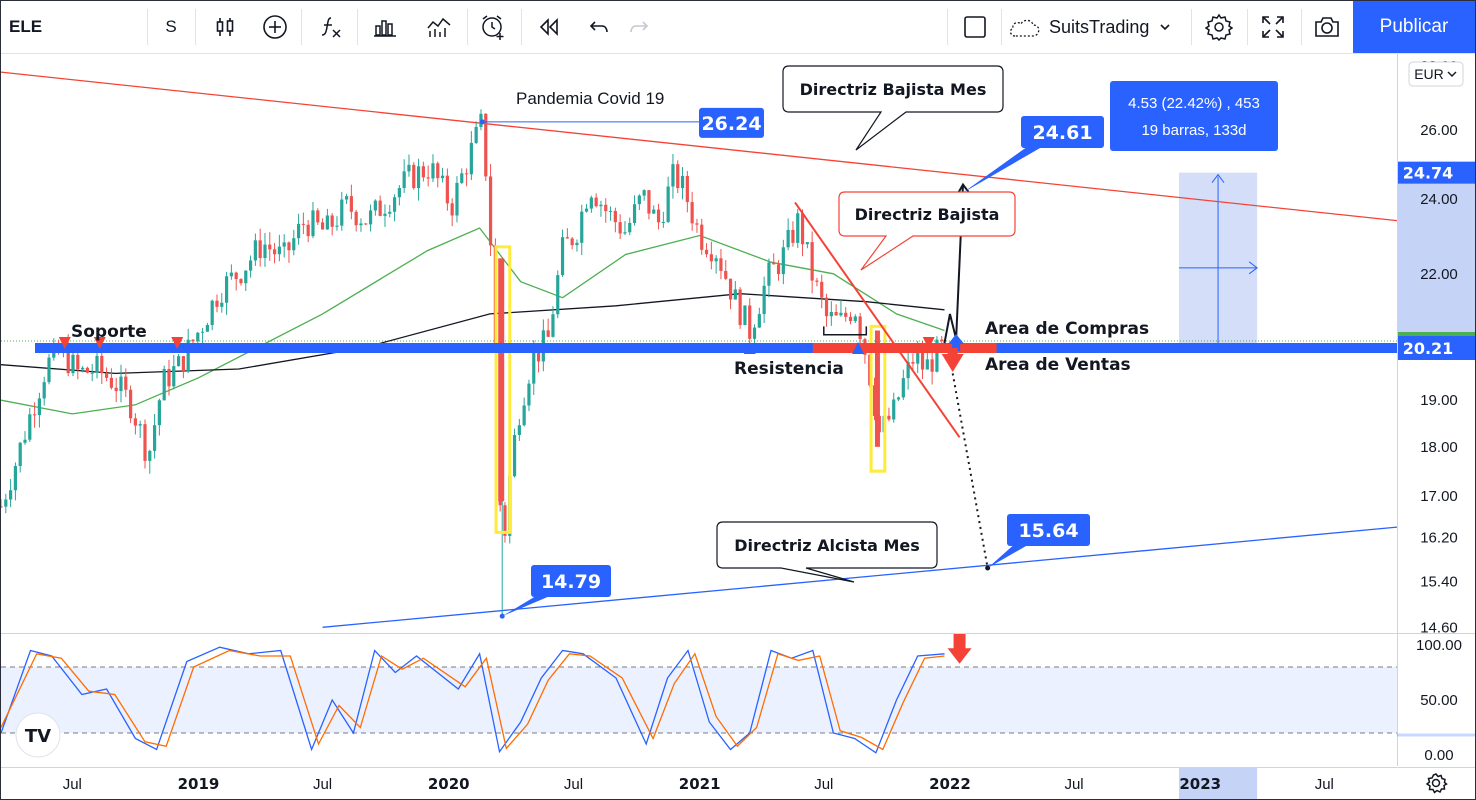  I want to click on callout-alcista-mes-shape, so click(827, 552).